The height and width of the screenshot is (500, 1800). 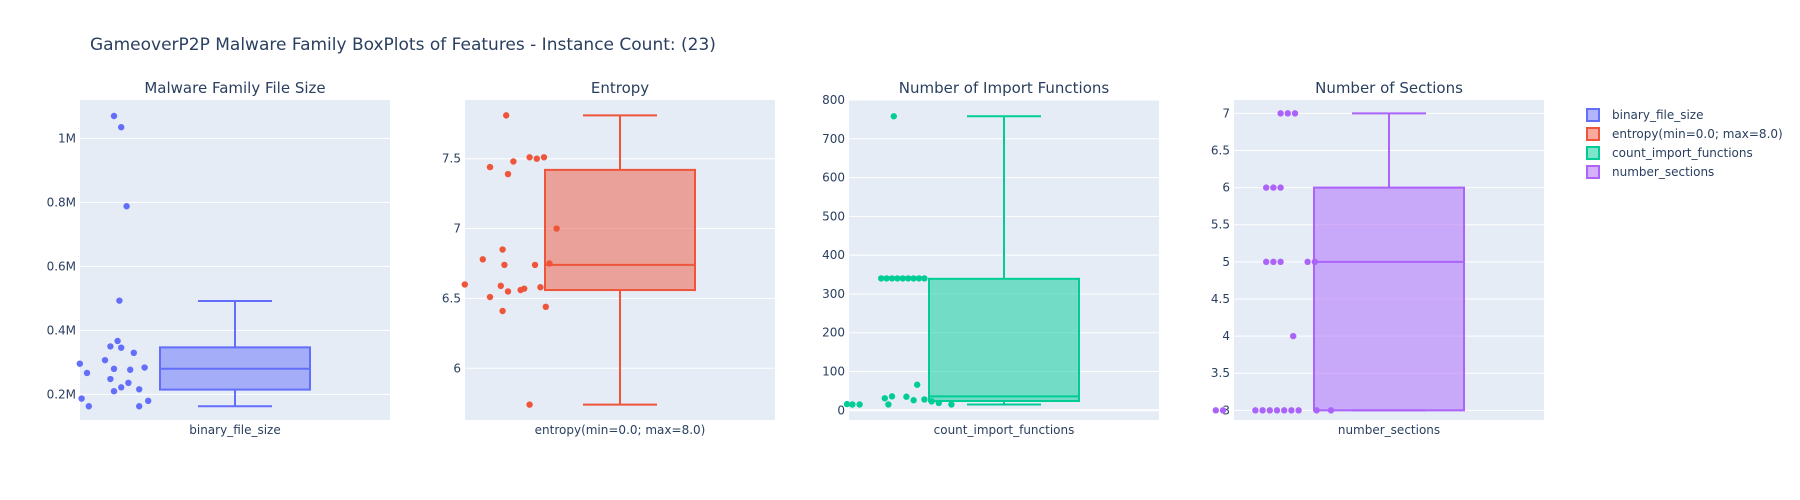 I want to click on y-tick-label: 200, so click(x=833, y=333).